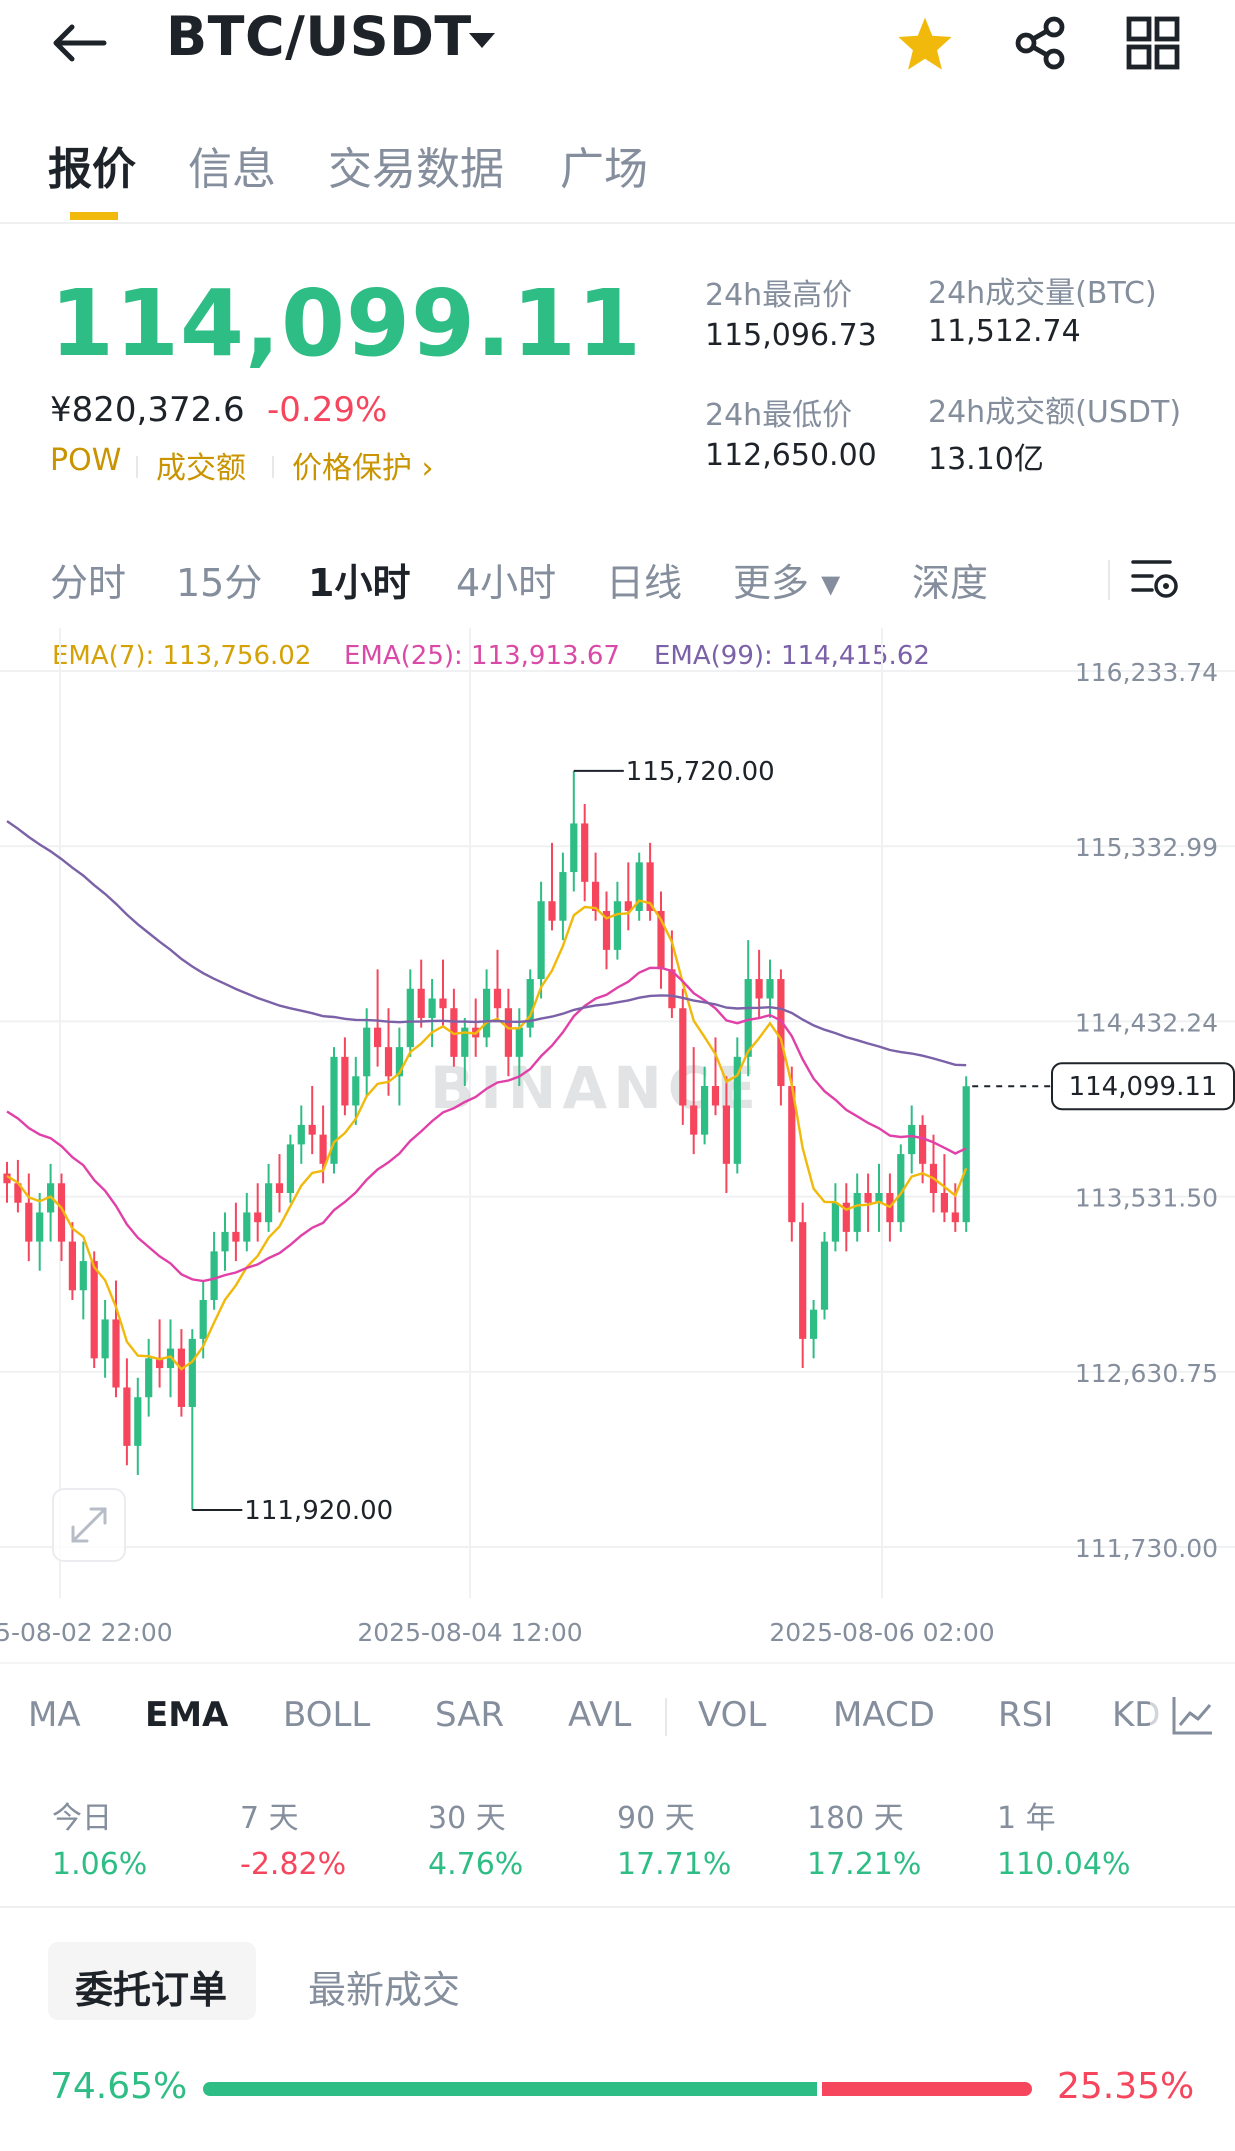  Describe the element at coordinates (363, 468) in the screenshot. I see `tag-price-protection: 价格保护 ›` at that location.